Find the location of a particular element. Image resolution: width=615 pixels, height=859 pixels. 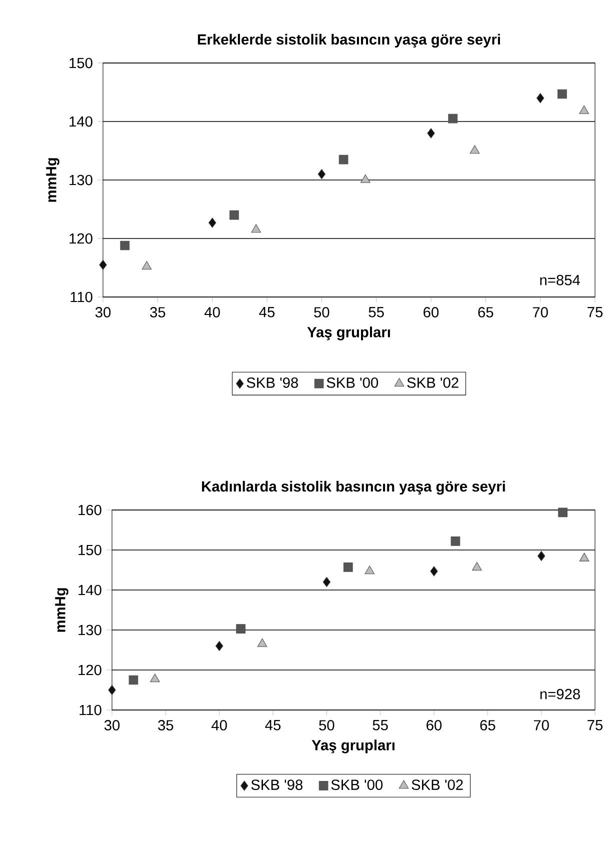

chart-title: Kadınlarda sistolik basıncın yaşa göre seyri is located at coordinates (353, 487).